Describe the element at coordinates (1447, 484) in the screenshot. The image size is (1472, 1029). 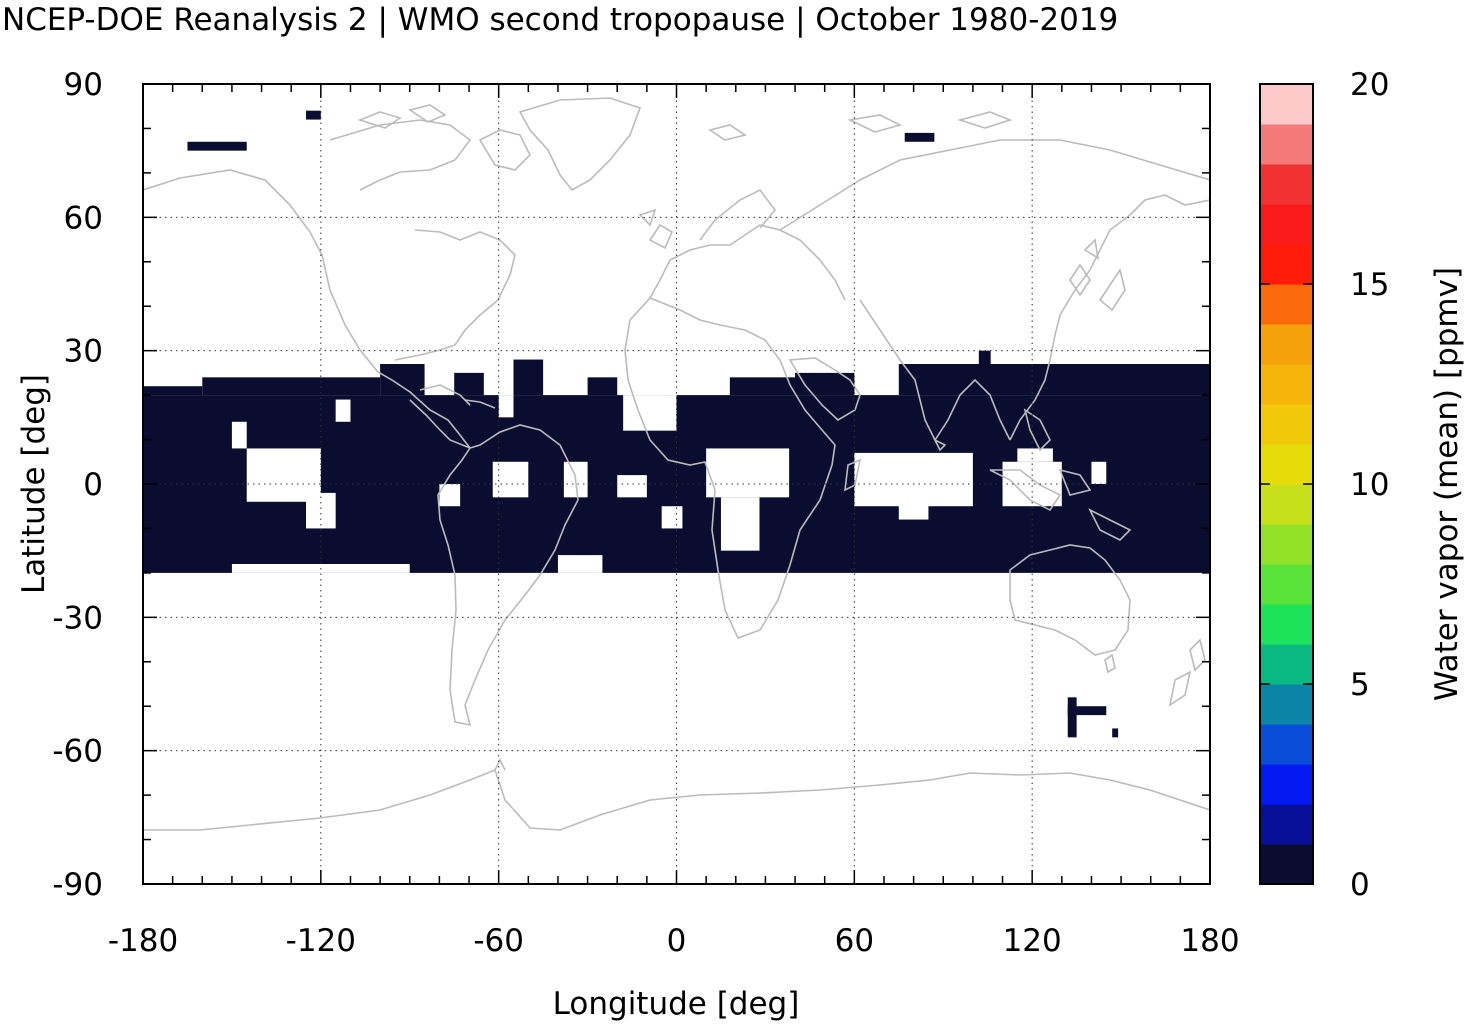
I see `colorbar-label: Water vapor (mean) [ppmv]` at that location.